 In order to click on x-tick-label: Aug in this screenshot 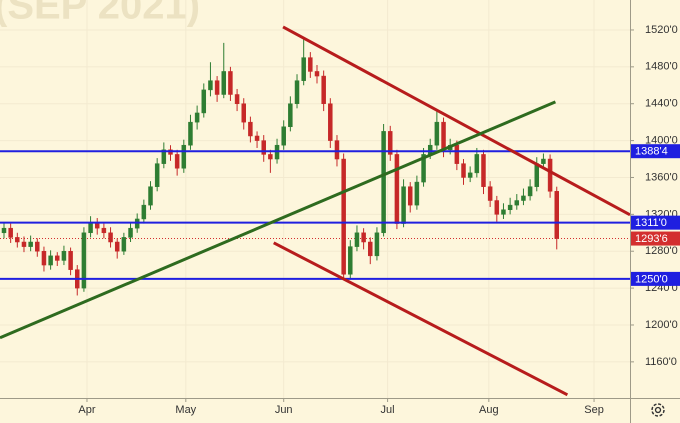, I will do `click(489, 410)`.